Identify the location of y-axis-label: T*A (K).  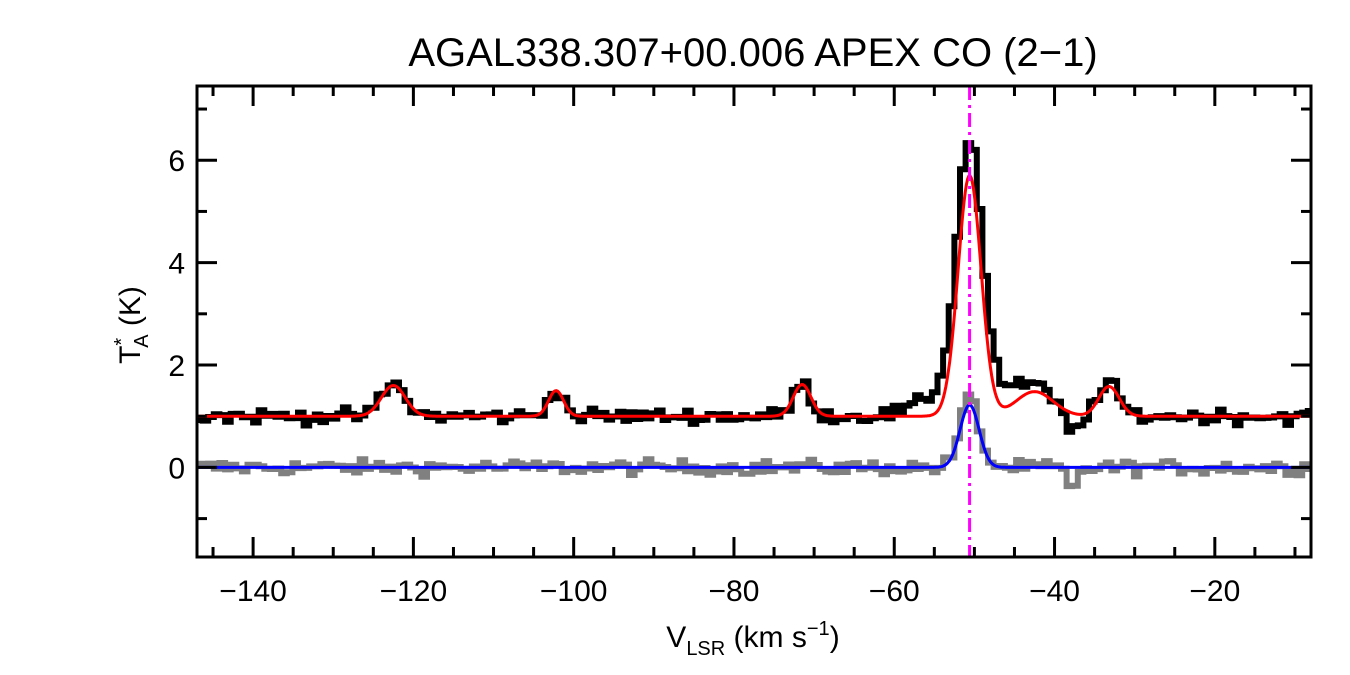
(132, 325).